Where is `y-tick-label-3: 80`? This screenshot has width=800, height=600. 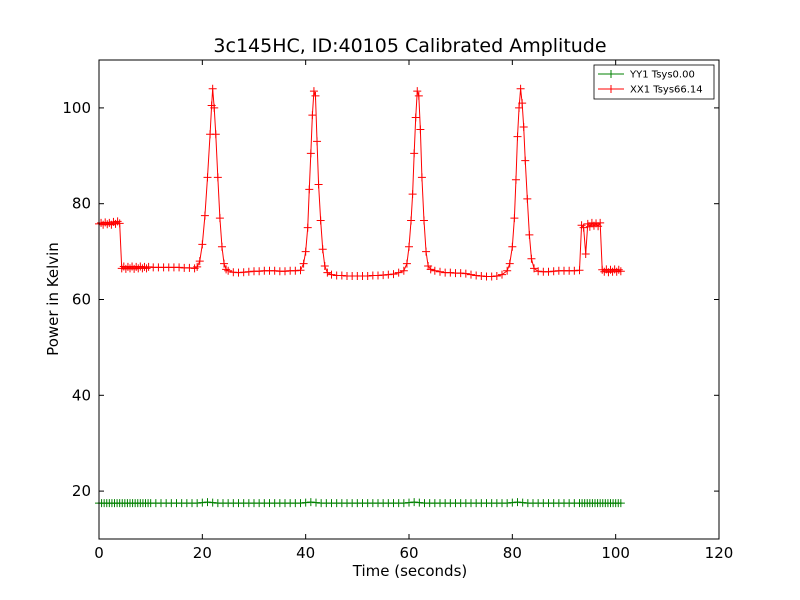 y-tick-label-3: 80 is located at coordinates (81, 204).